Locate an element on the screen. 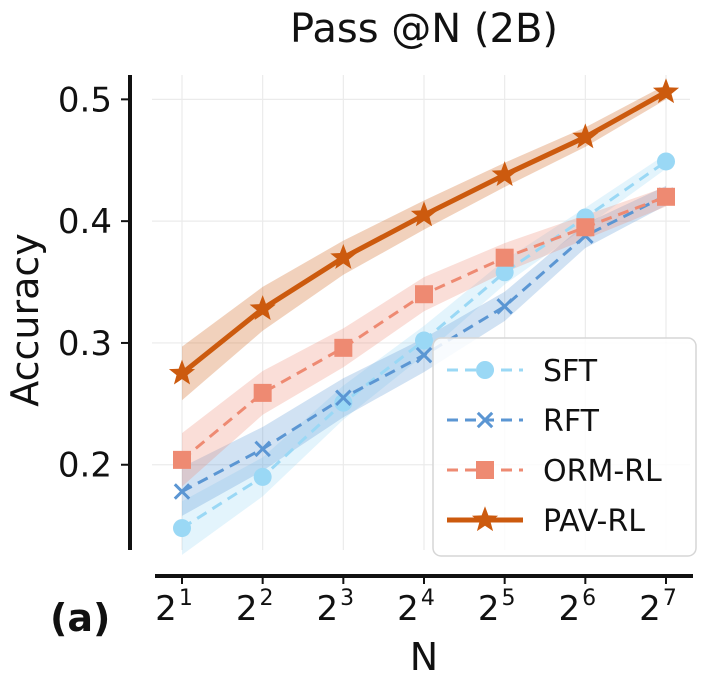 Image resolution: width=708 pixels, height=680 pixels. legend-frame is located at coordinates (564, 447).